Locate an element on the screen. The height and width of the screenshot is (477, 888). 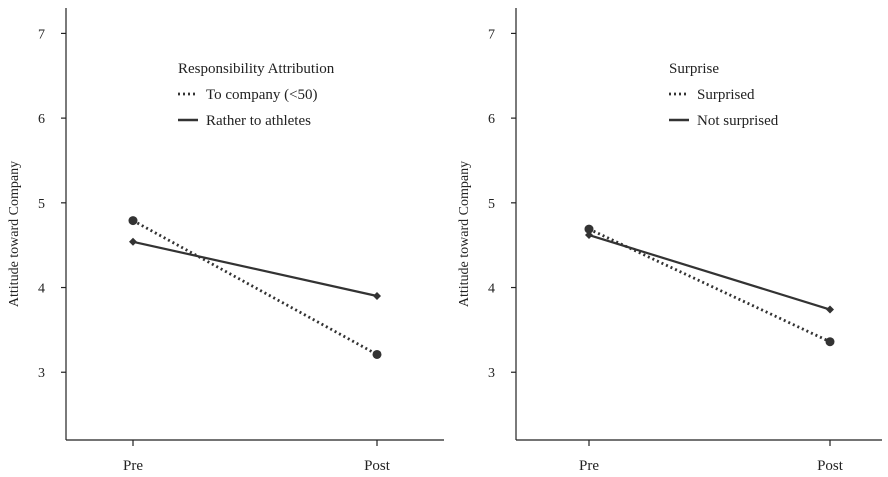
legend-title: Responsibility Attribution is located at coordinates (256, 69).